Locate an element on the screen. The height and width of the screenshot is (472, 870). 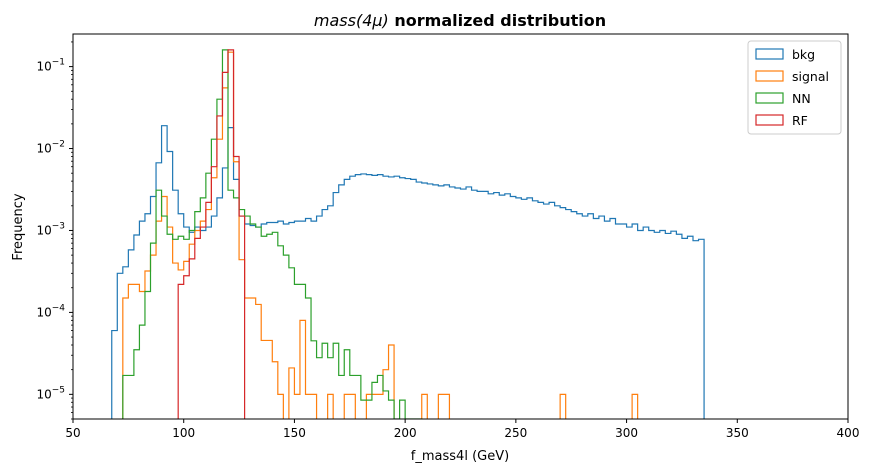
x-tick-label: 100 is located at coordinates (183, 433).